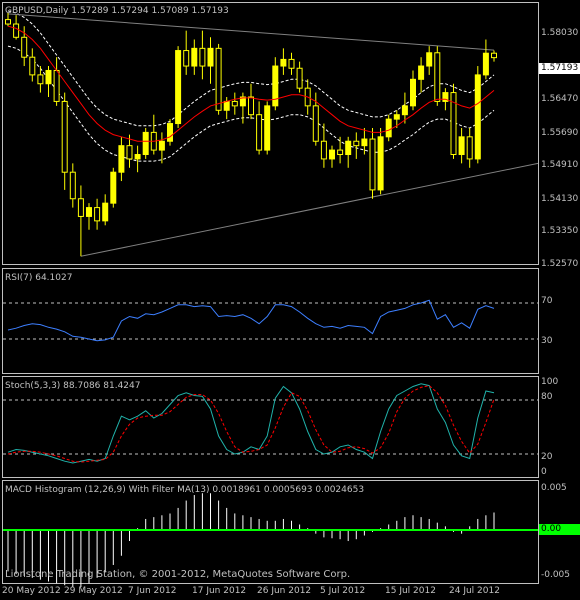 Image resolution: width=580 pixels, height=600 pixels. Describe the element at coordinates (219, 591) in the screenshot. I see `date-label: 17 Jun 2012` at that location.